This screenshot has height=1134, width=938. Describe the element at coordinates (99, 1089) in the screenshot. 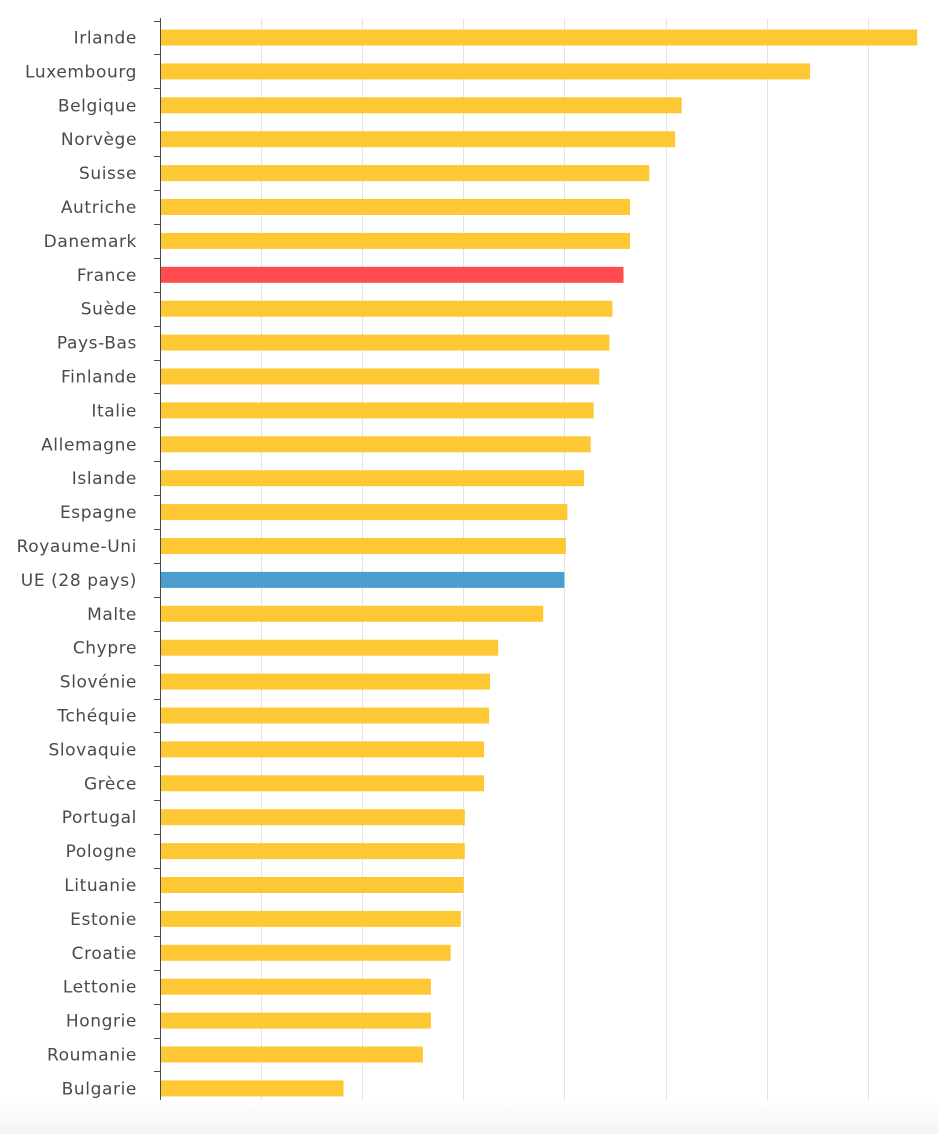

I see `category-label: Bulgarie` at that location.